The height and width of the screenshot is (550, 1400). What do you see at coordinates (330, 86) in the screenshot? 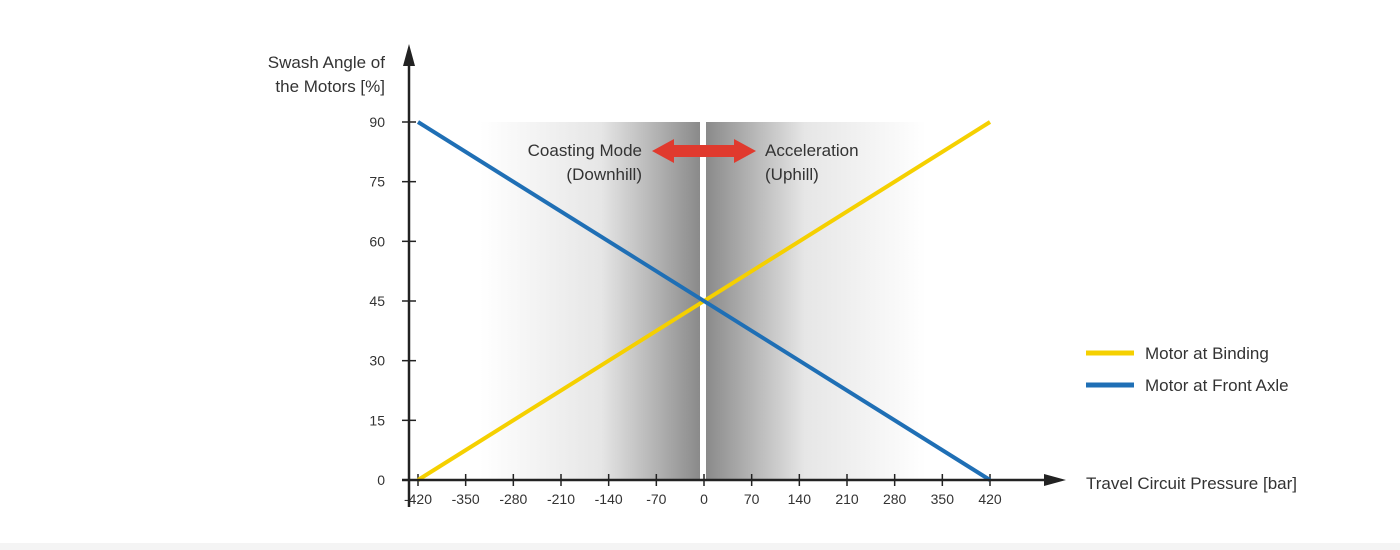
I see `y-axis-label-line2: the Motors [%]` at bounding box center [330, 86].